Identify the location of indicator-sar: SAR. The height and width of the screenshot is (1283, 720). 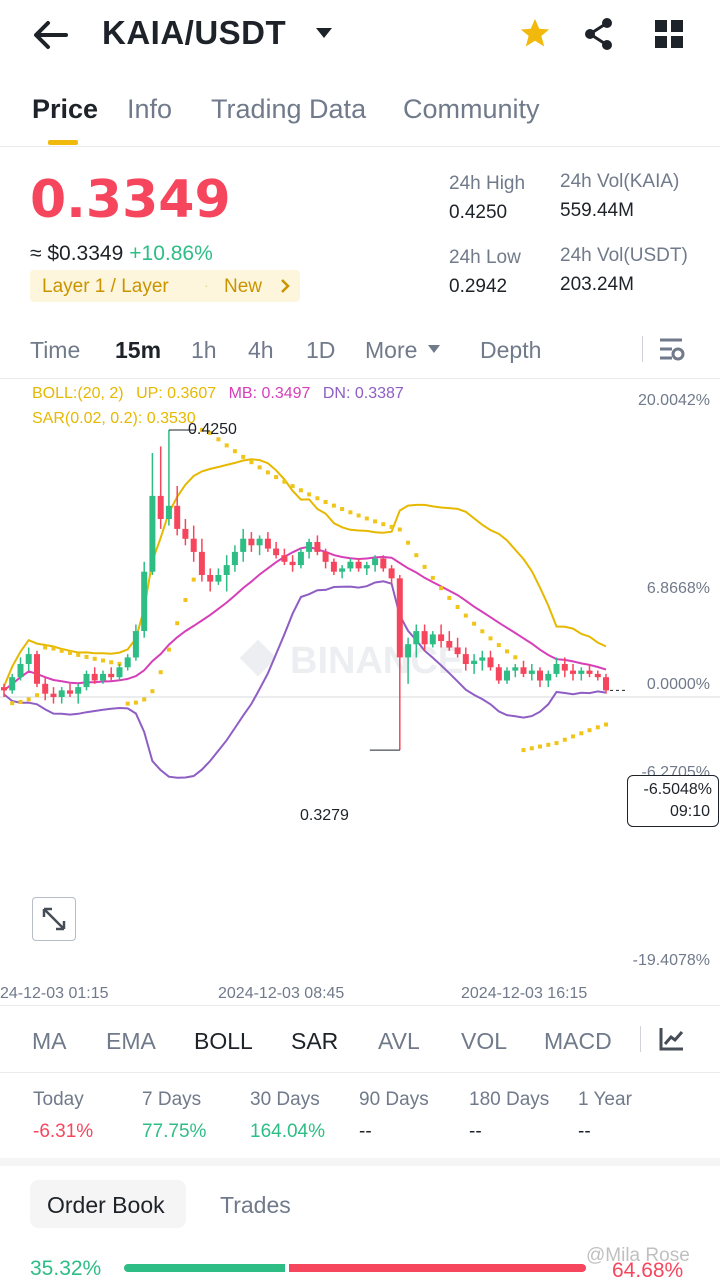
(315, 1041).